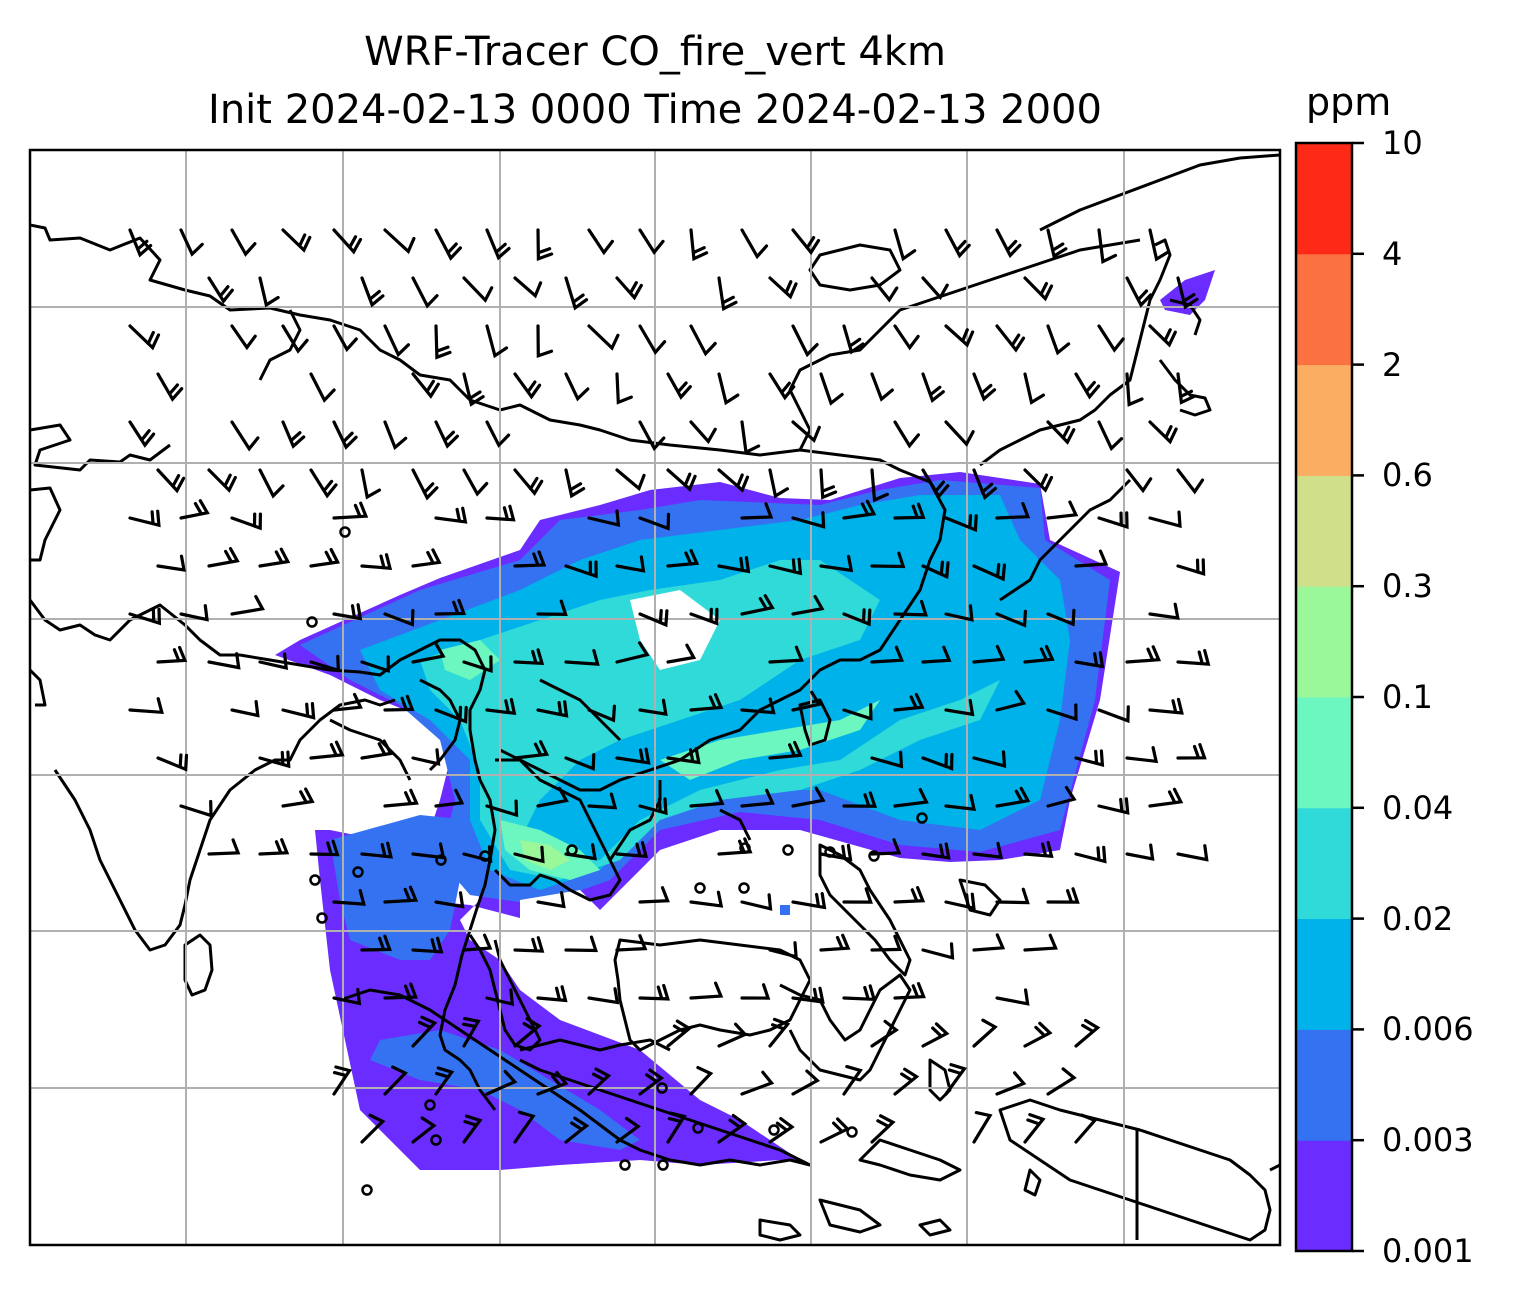 The height and width of the screenshot is (1306, 1528). I want to click on colorbar-ticks, so click(1358, 697).